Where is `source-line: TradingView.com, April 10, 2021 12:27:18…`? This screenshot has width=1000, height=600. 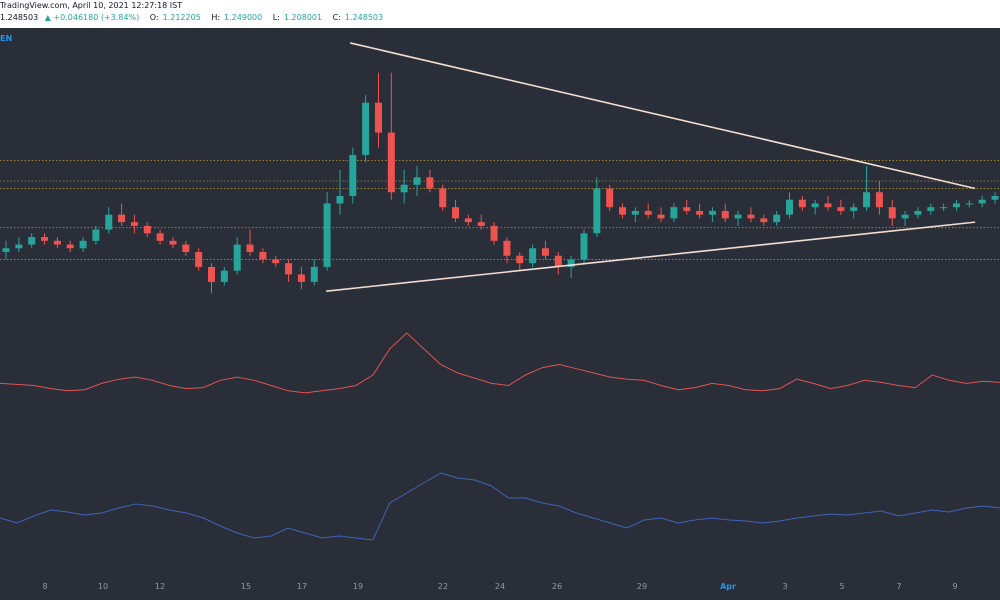
source-line: TradingView.com, April 10, 2021 12:27:18… is located at coordinates (91, 5).